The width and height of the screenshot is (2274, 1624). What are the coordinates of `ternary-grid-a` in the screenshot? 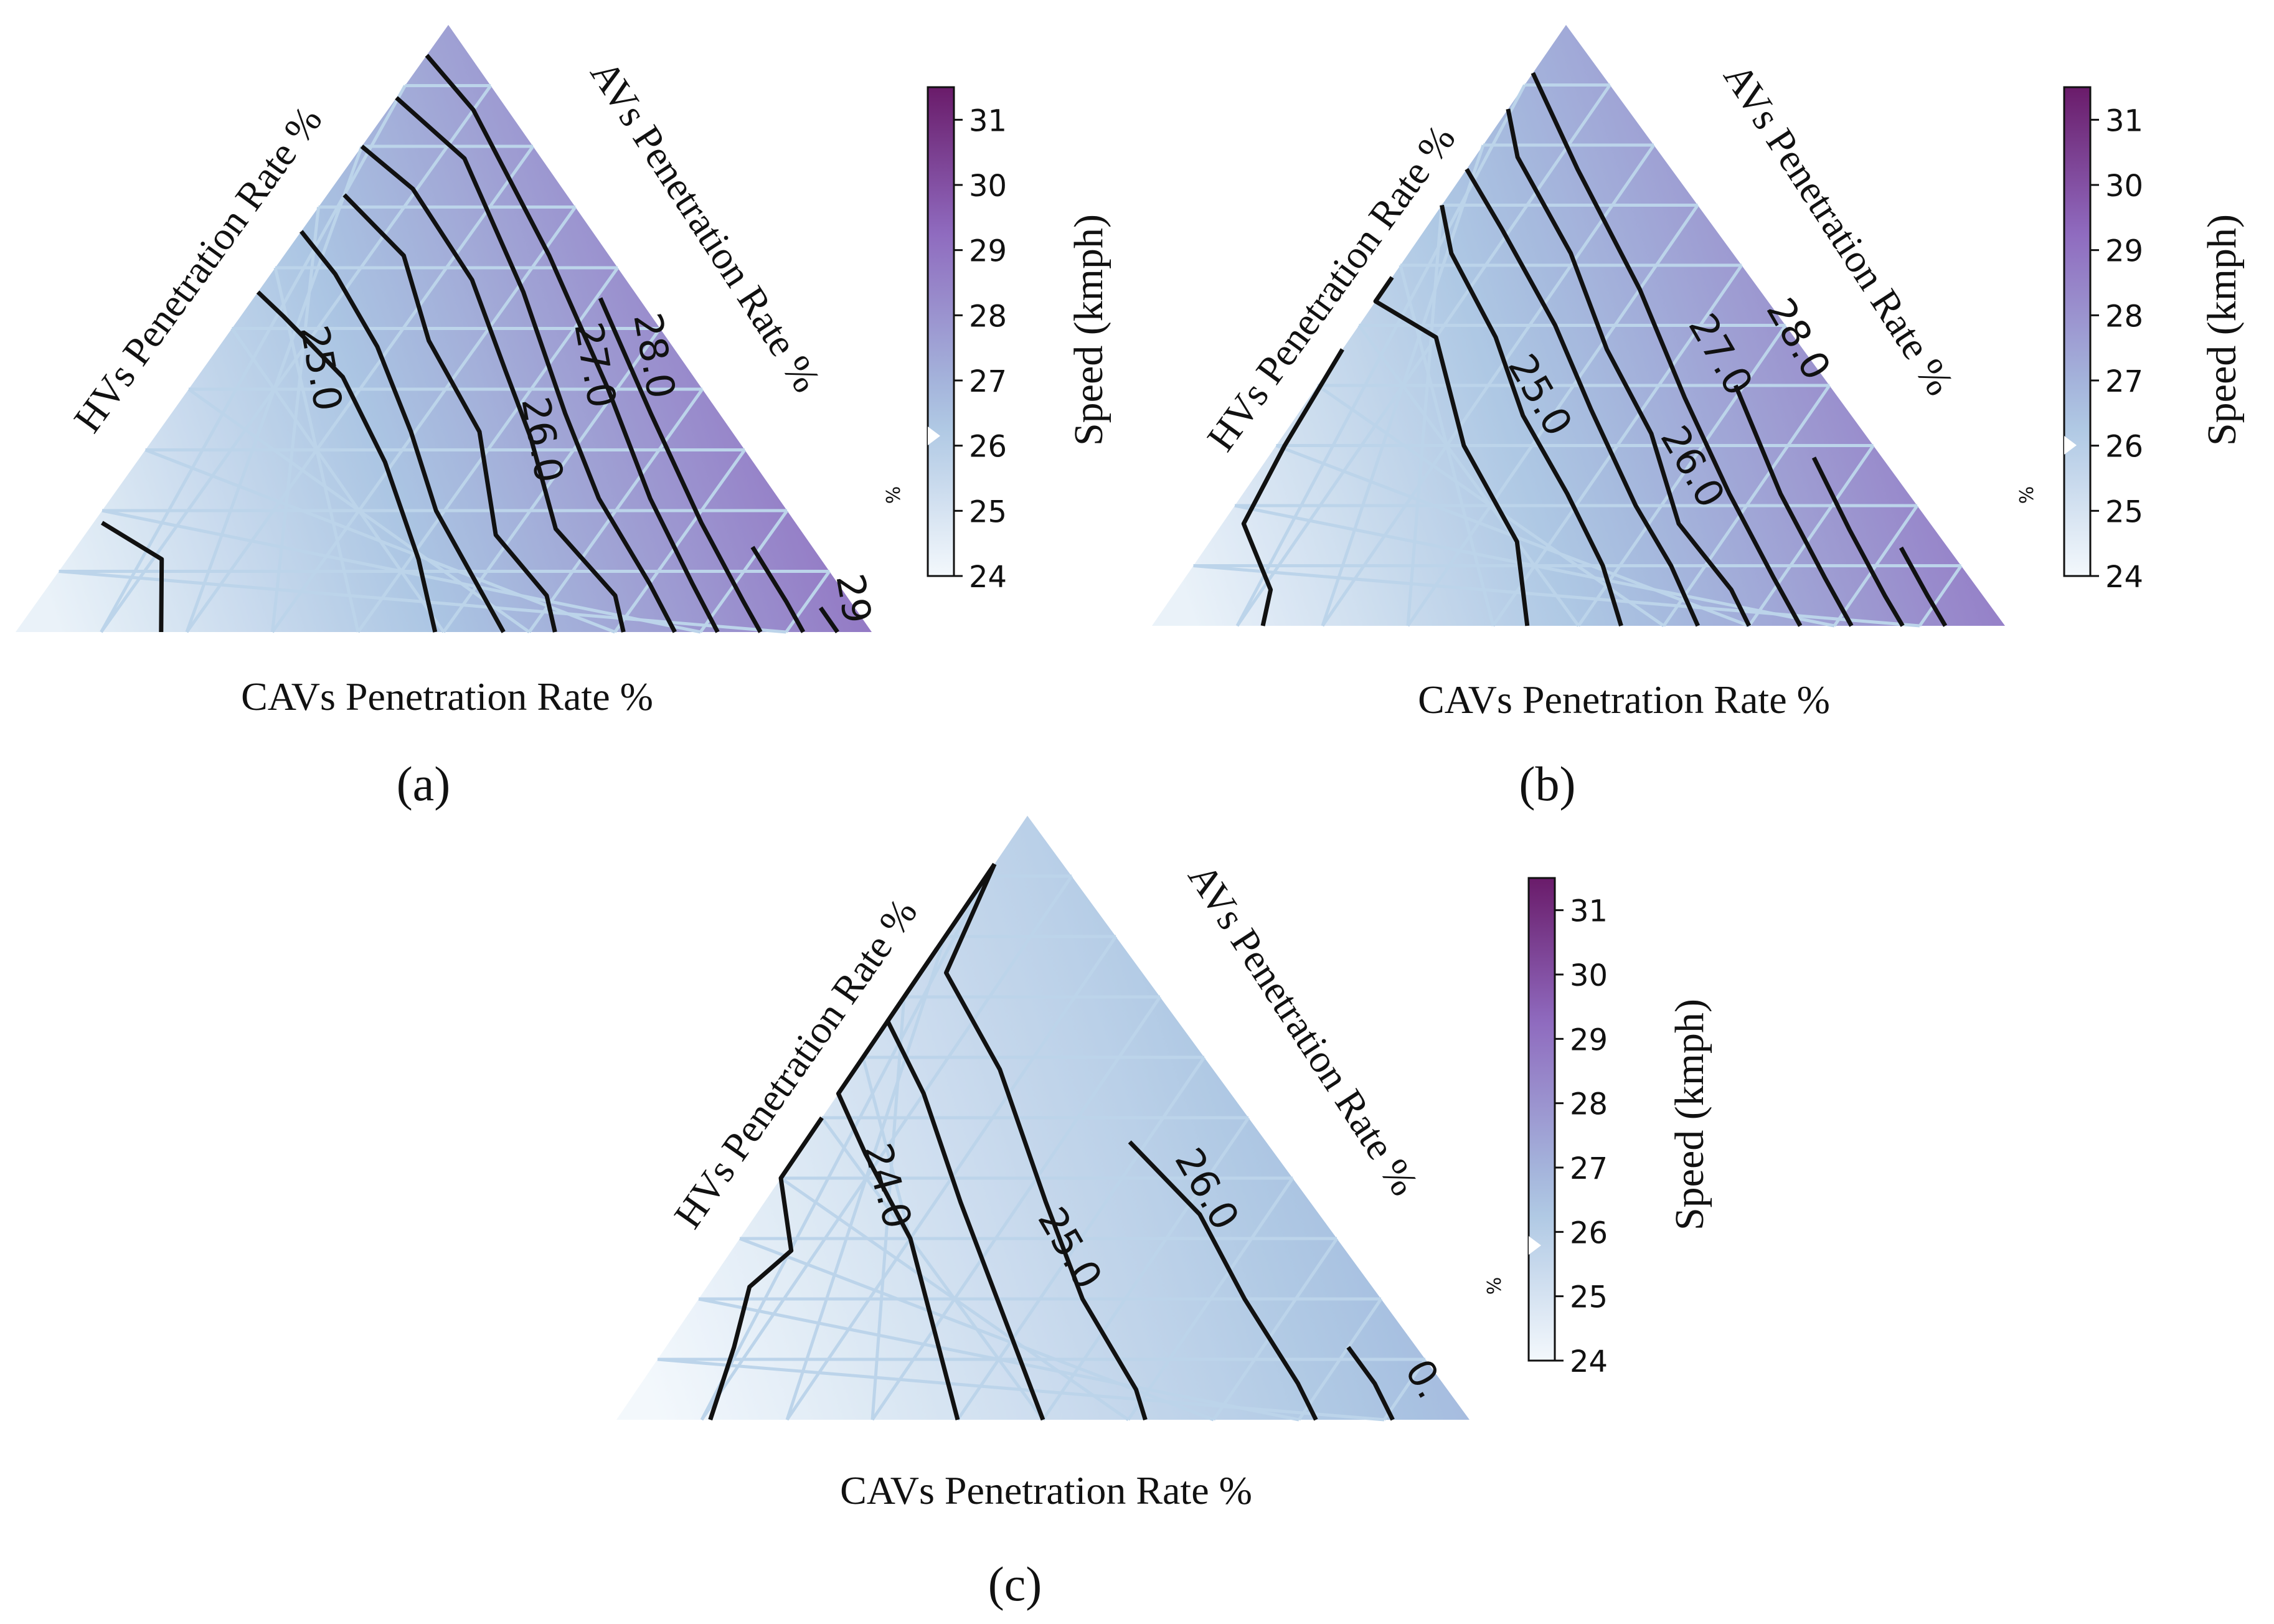 It's located at (445, 359).